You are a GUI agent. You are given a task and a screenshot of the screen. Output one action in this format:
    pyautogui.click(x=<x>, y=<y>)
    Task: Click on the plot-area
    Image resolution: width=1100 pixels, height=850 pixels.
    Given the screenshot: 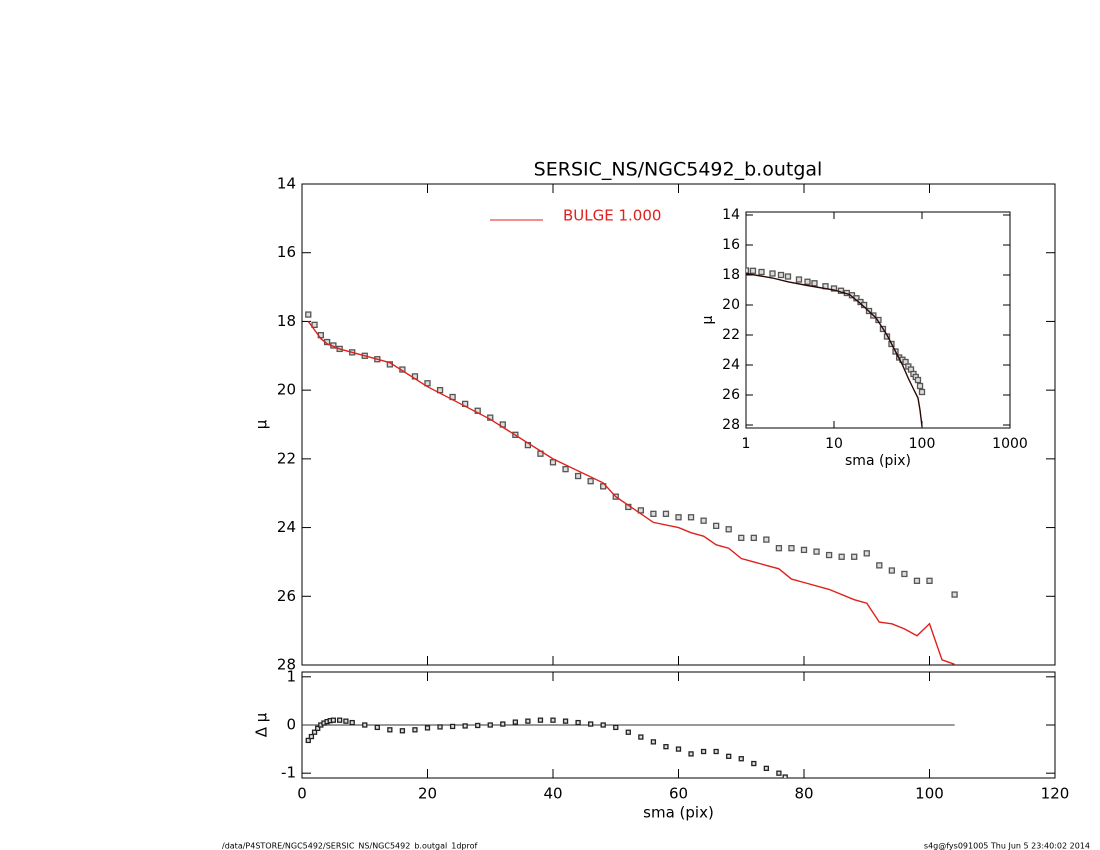 What is the action you would take?
    pyautogui.click(x=836, y=347)
    